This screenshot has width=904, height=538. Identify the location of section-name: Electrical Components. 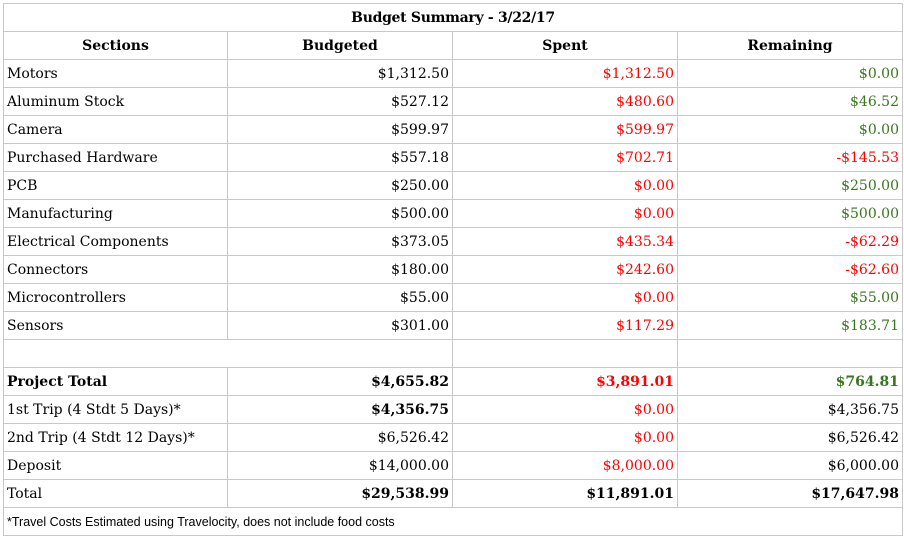
(115, 241).